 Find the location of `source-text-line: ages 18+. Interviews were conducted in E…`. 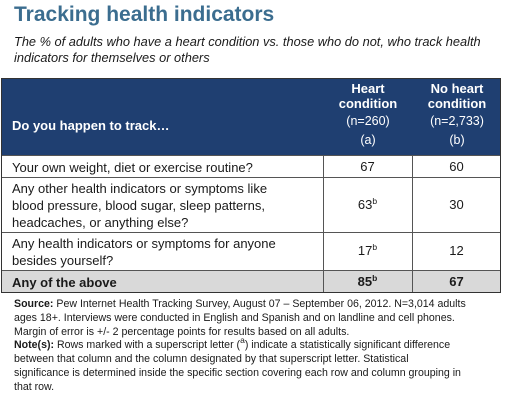

source-text-line: ages 18+. Interviews were conducted in E… is located at coordinates (234, 317).